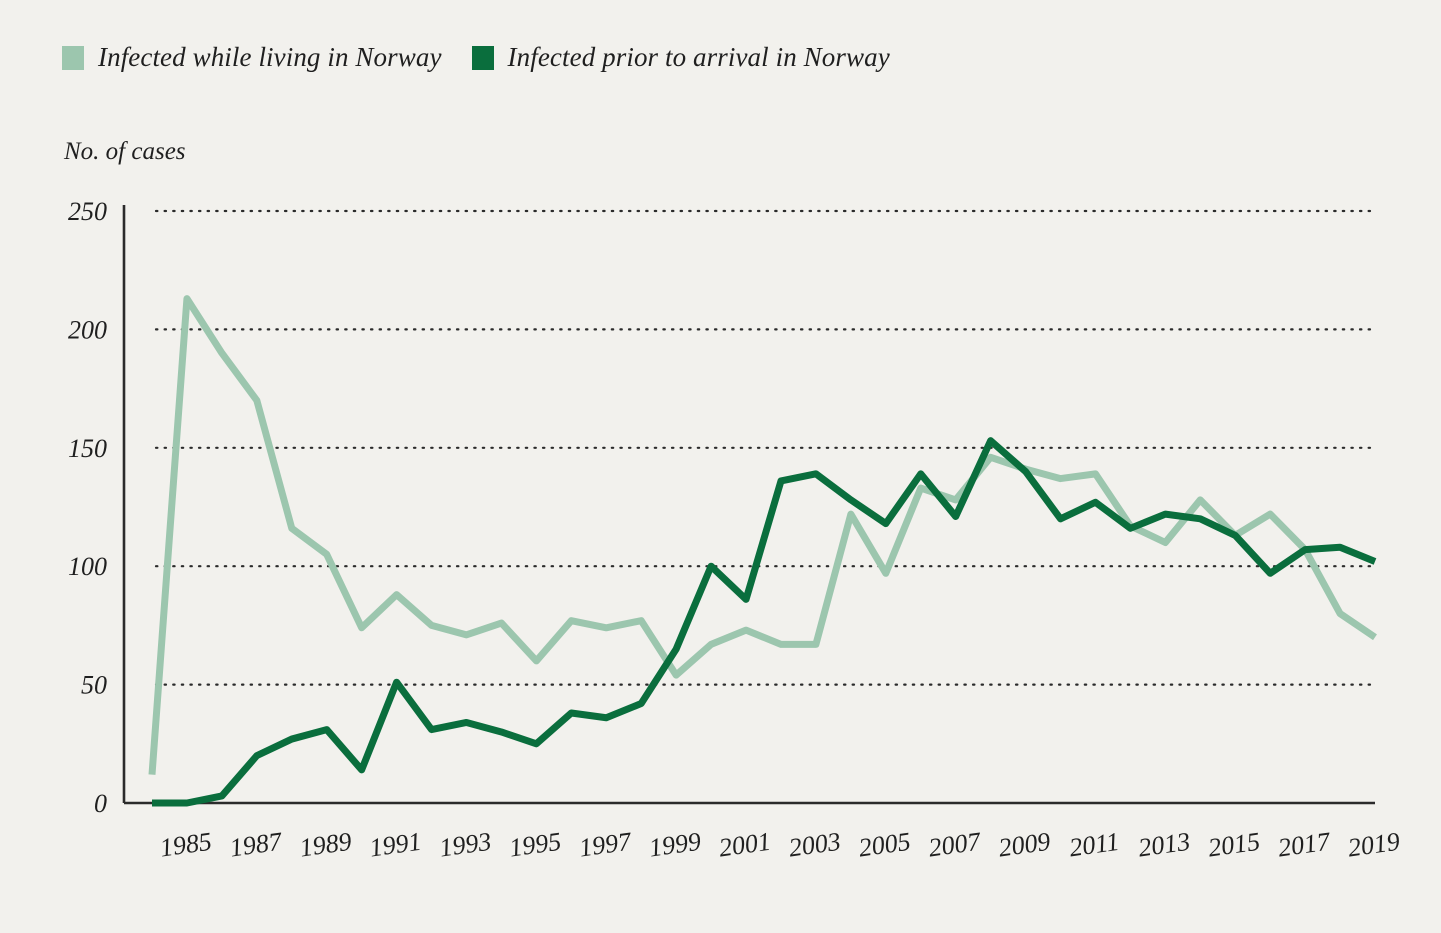  What do you see at coordinates (73, 57) in the screenshot?
I see `legend-swatch-living-in-norway` at bounding box center [73, 57].